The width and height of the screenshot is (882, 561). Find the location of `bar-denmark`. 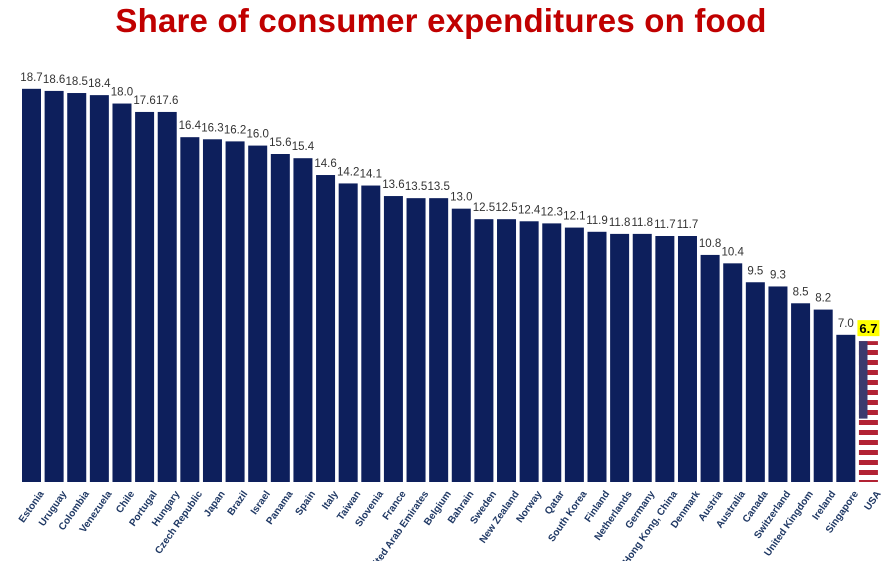

bar-denmark is located at coordinates (687, 359).